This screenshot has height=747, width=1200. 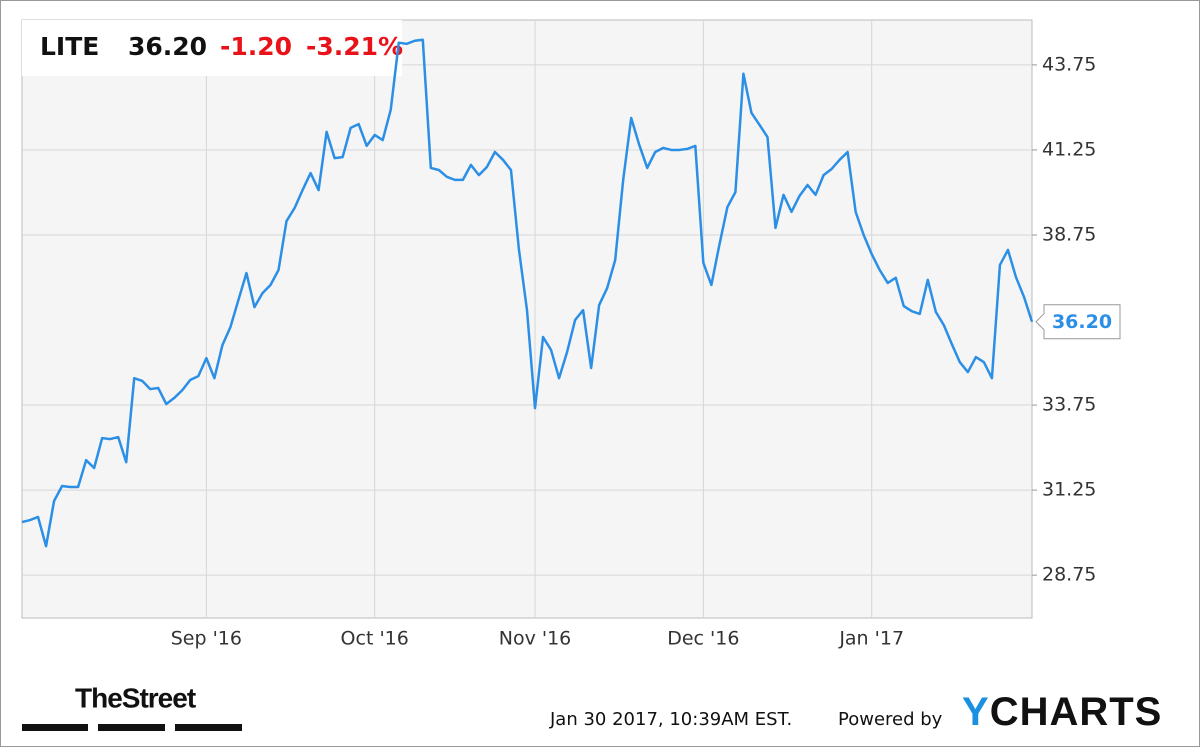 I want to click on price-label: 36.20, so click(x=1082, y=322).